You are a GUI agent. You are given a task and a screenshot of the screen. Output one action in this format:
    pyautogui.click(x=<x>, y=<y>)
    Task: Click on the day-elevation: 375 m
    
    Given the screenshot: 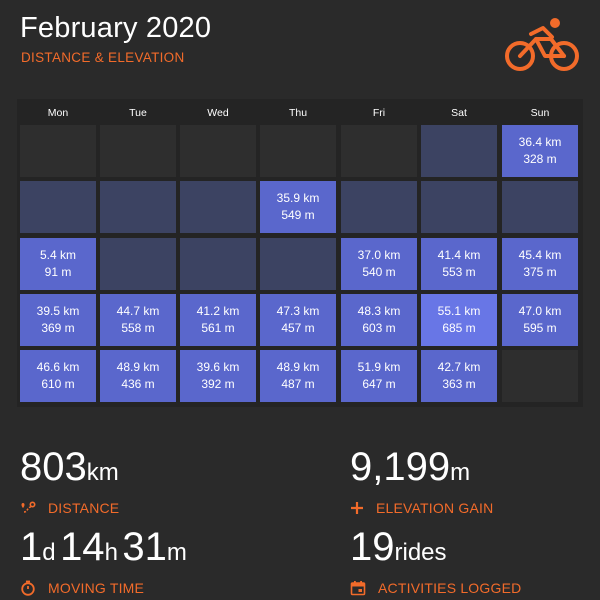 What is the action you would take?
    pyautogui.click(x=540, y=272)
    